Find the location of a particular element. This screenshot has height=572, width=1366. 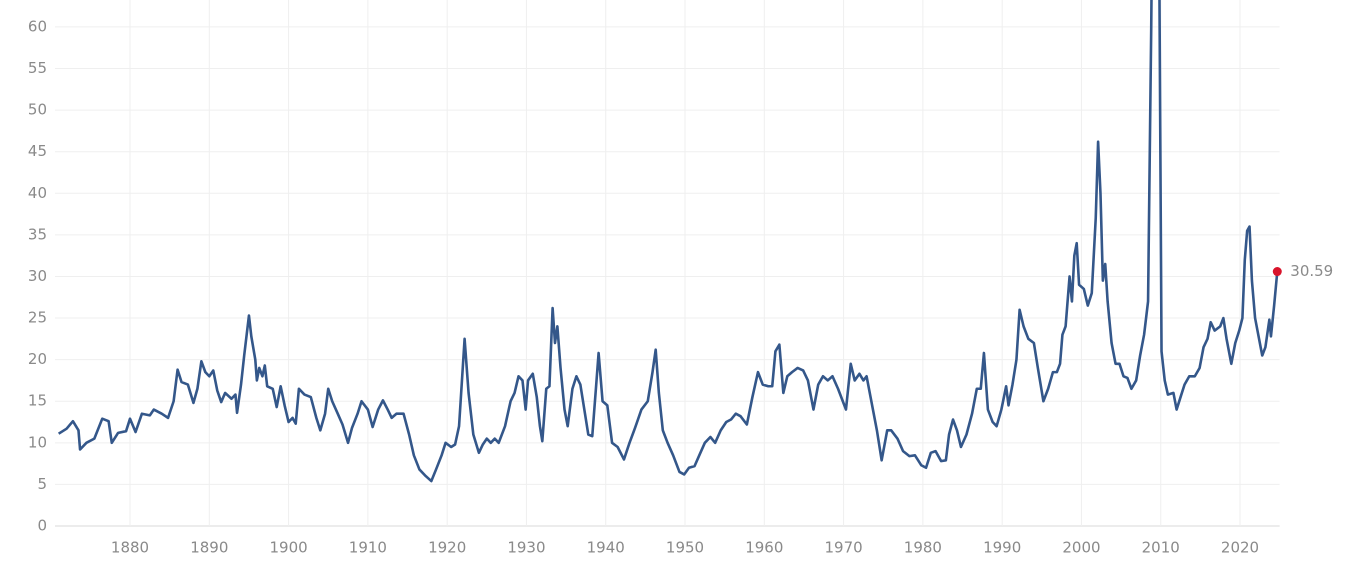

x-tick-label: 1900 is located at coordinates (288, 548).